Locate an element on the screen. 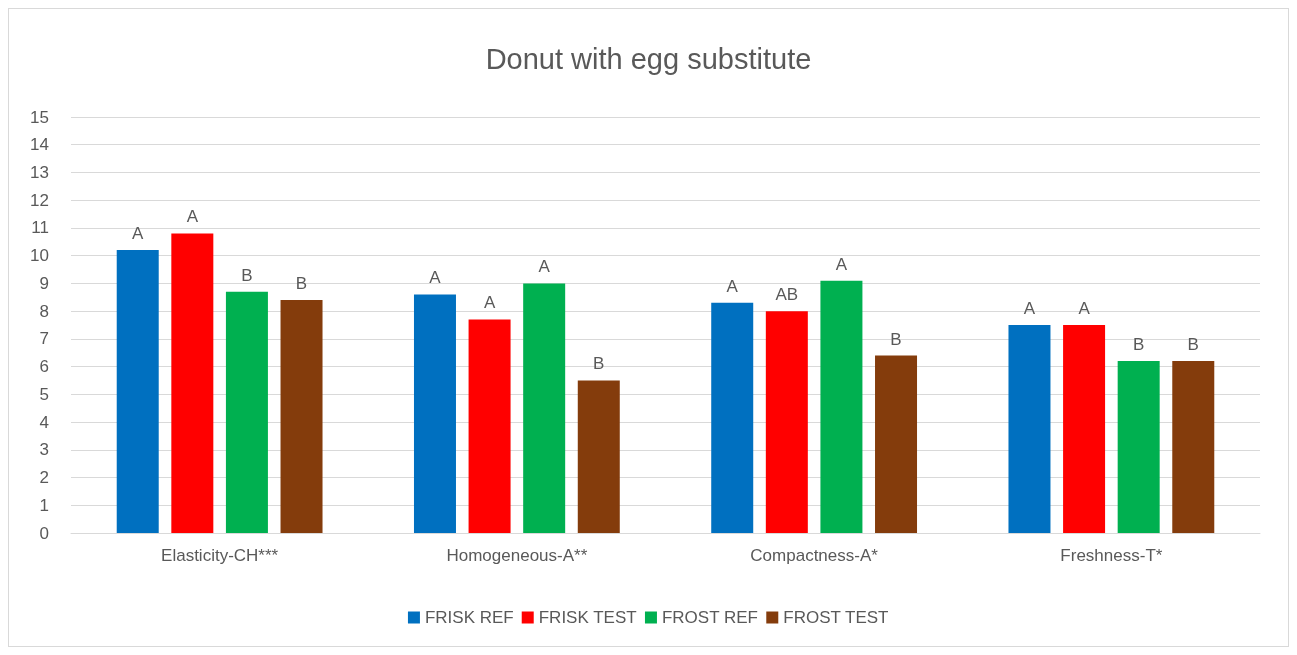 This screenshot has height=655, width=1297. y-tick-label: 12 is located at coordinates (39, 200).